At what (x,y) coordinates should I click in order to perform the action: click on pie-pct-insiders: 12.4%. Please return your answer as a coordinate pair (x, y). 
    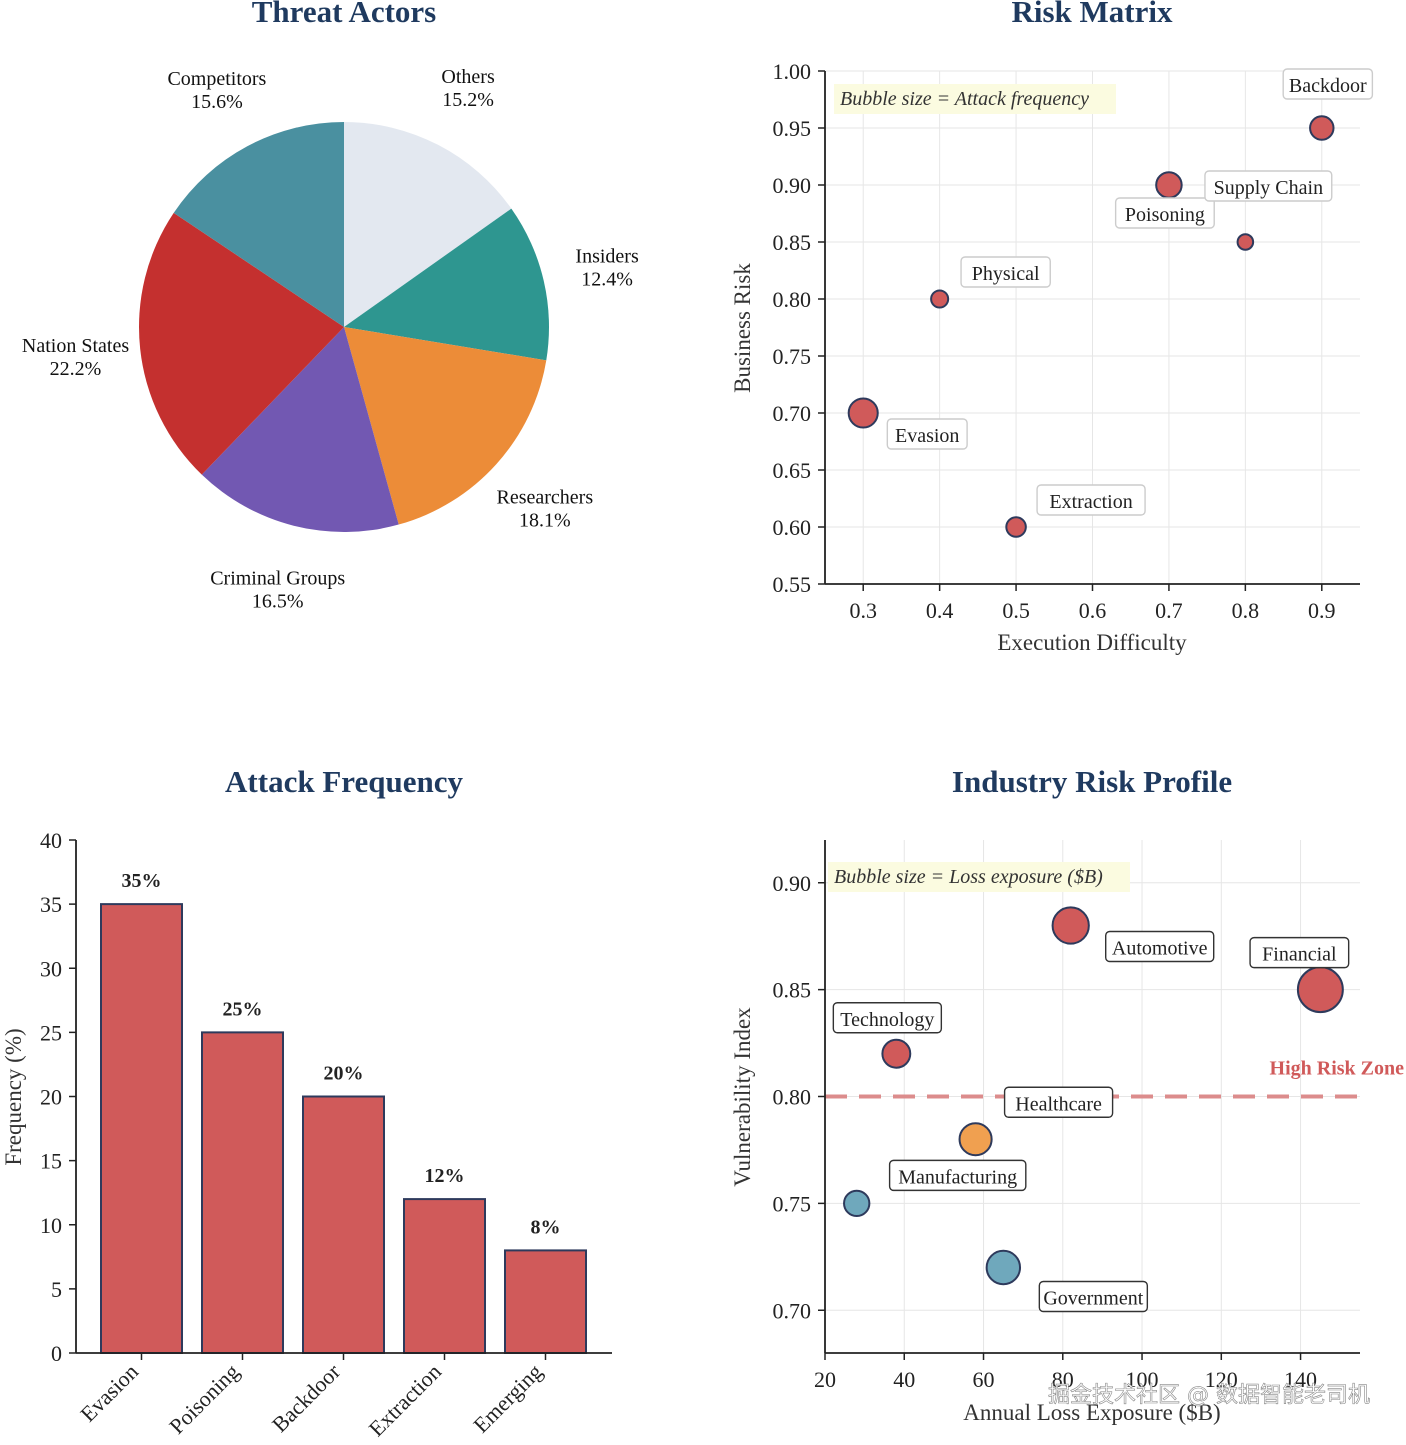
    Looking at the image, I should click on (607, 279).